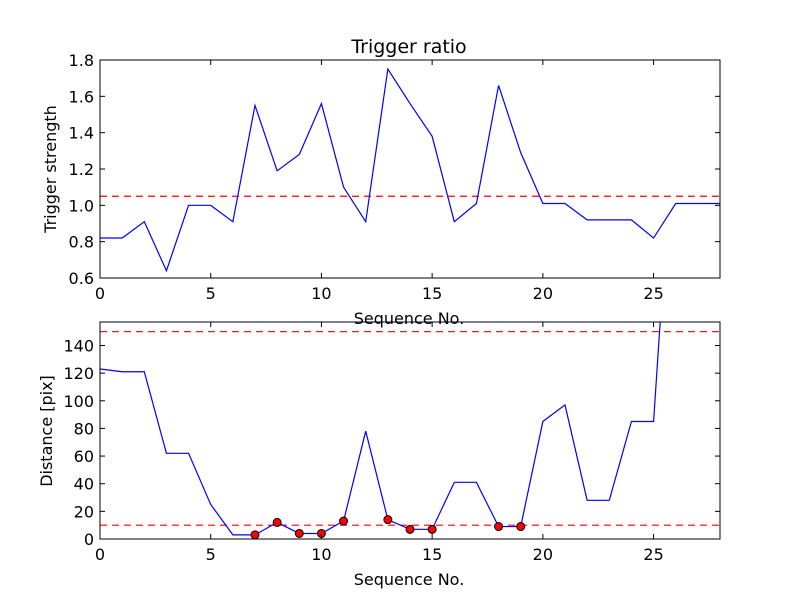 The width and height of the screenshot is (800, 600). Describe the element at coordinates (100, 293) in the screenshot. I see `top-x-tick-label-0: 0` at that location.